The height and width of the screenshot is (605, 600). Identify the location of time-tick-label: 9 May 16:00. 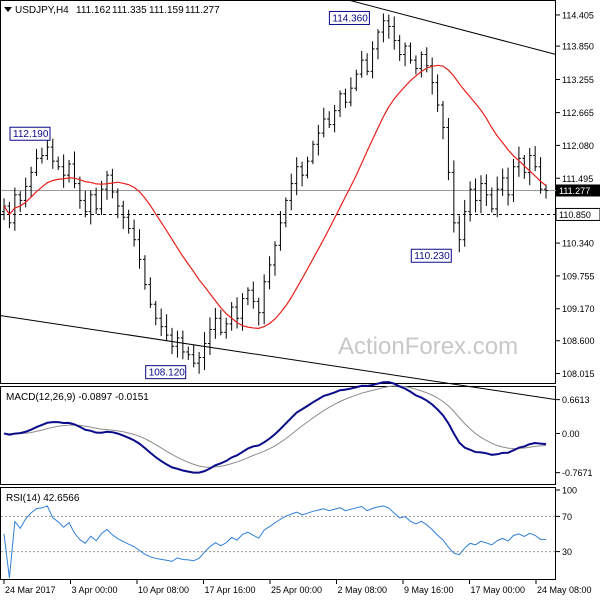
(429, 590).